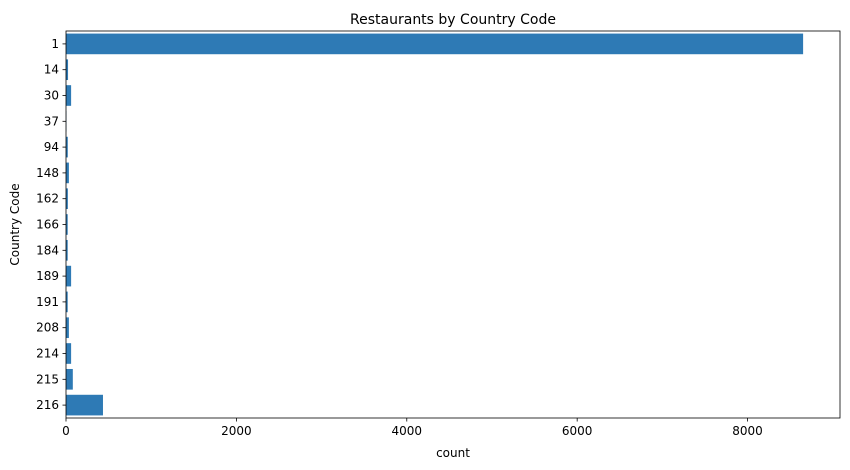 The width and height of the screenshot is (850, 470). What do you see at coordinates (47, 276) in the screenshot?
I see `y-tick-label: 189` at bounding box center [47, 276].